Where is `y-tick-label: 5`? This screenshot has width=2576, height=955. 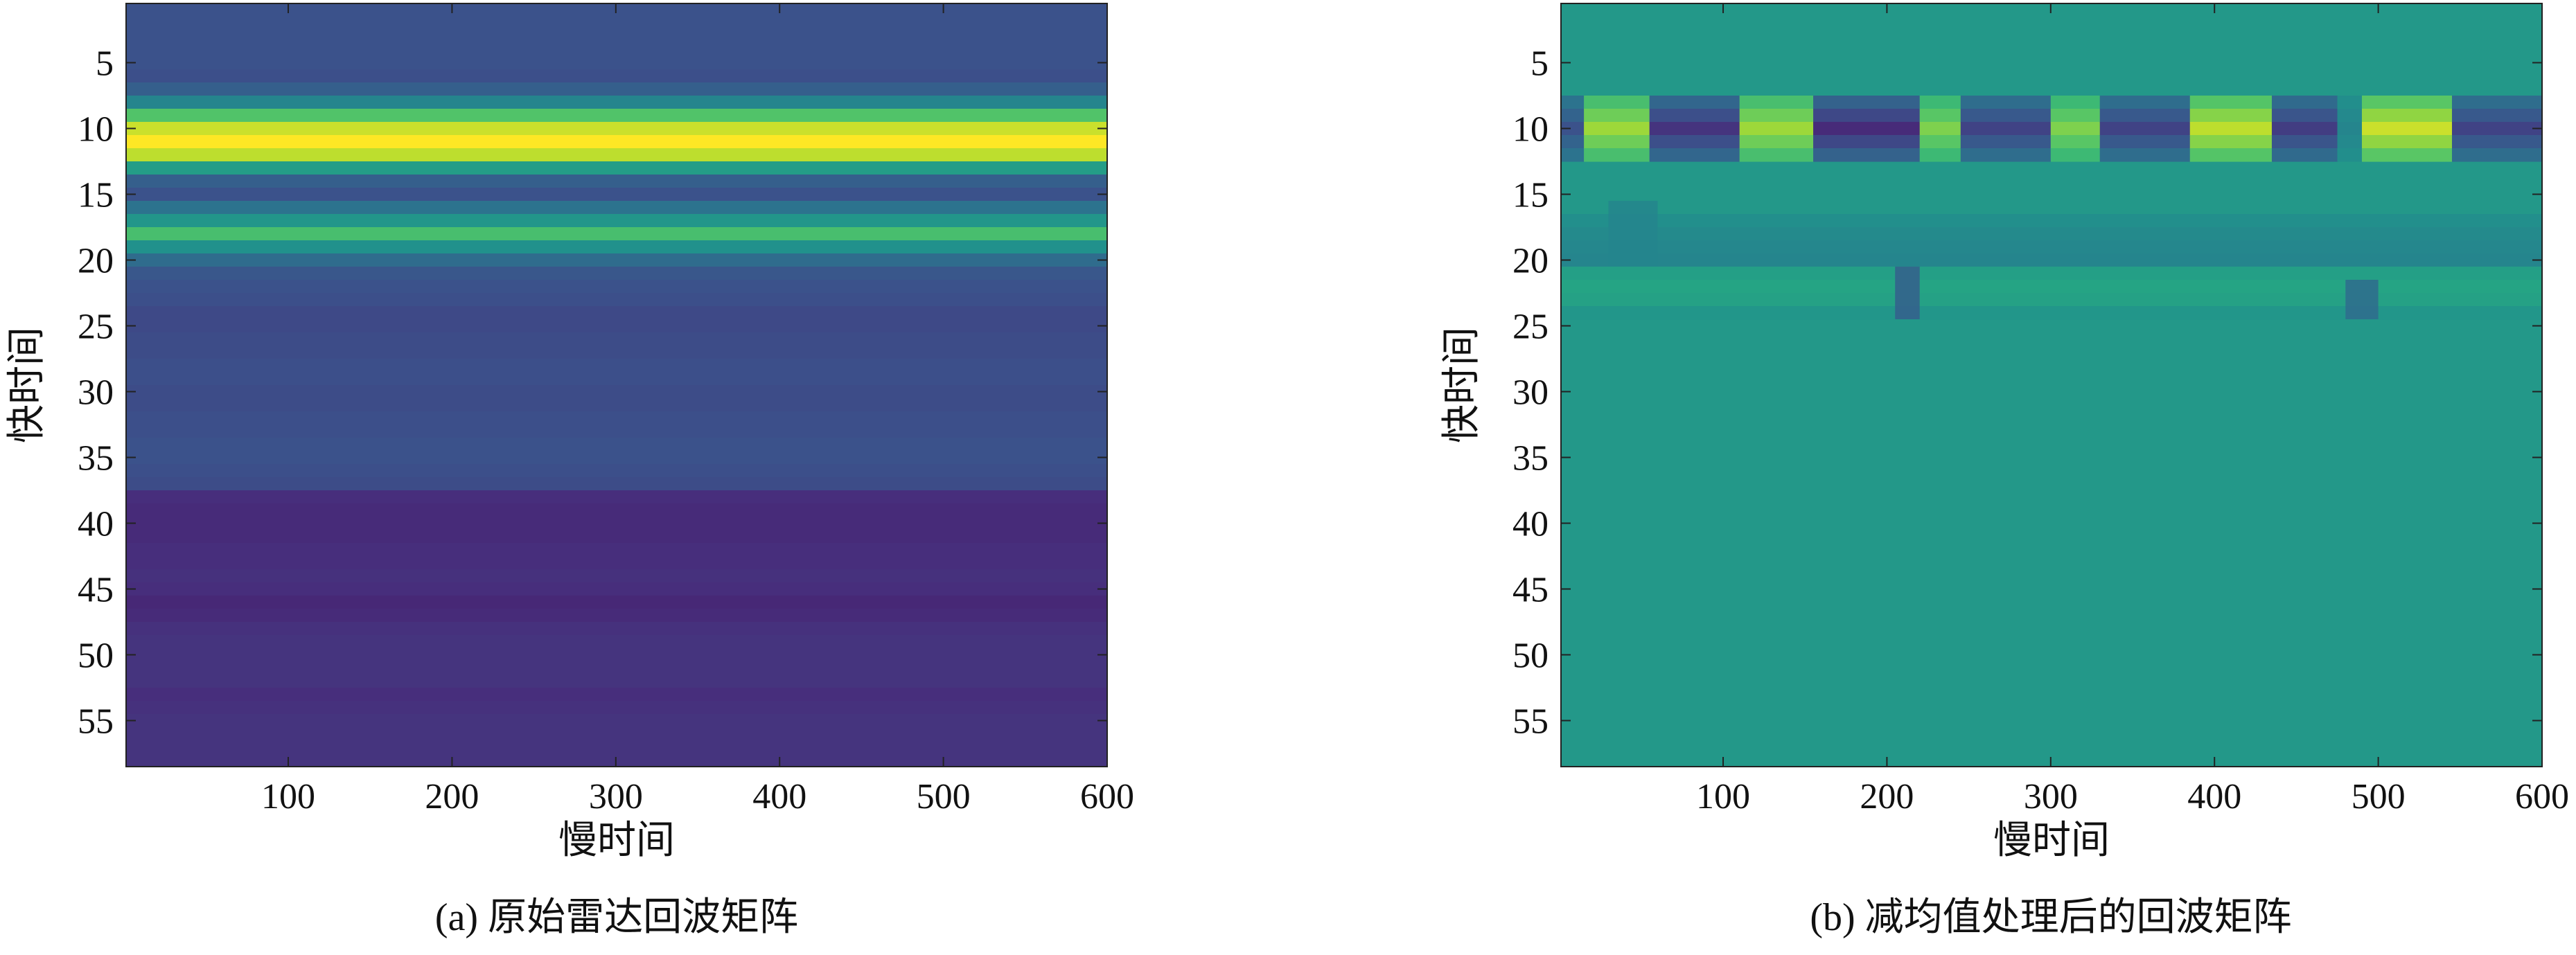
y-tick-label: 5 is located at coordinates (105, 64).